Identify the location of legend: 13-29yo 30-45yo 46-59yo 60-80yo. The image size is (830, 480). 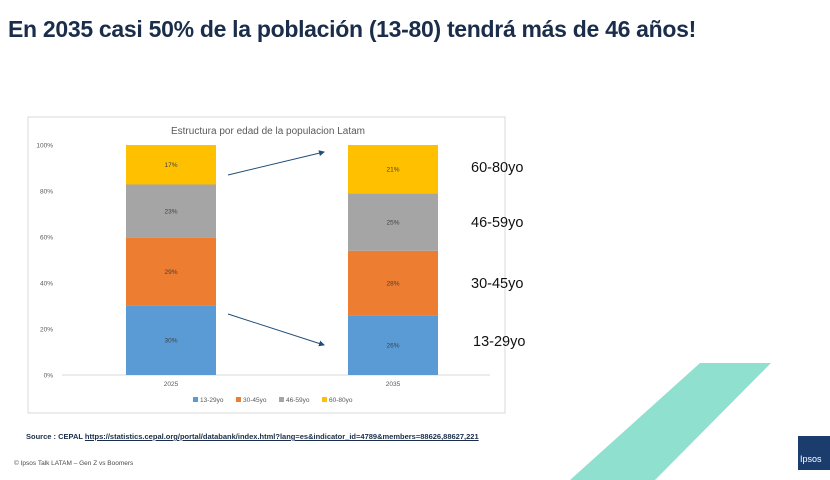
(273, 400).